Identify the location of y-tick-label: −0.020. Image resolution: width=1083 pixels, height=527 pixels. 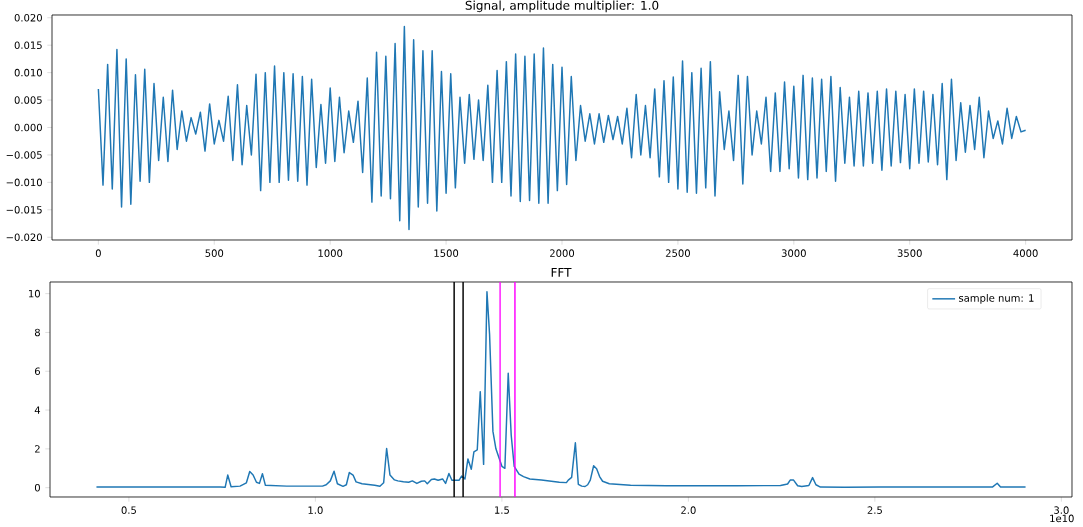
(24, 237).